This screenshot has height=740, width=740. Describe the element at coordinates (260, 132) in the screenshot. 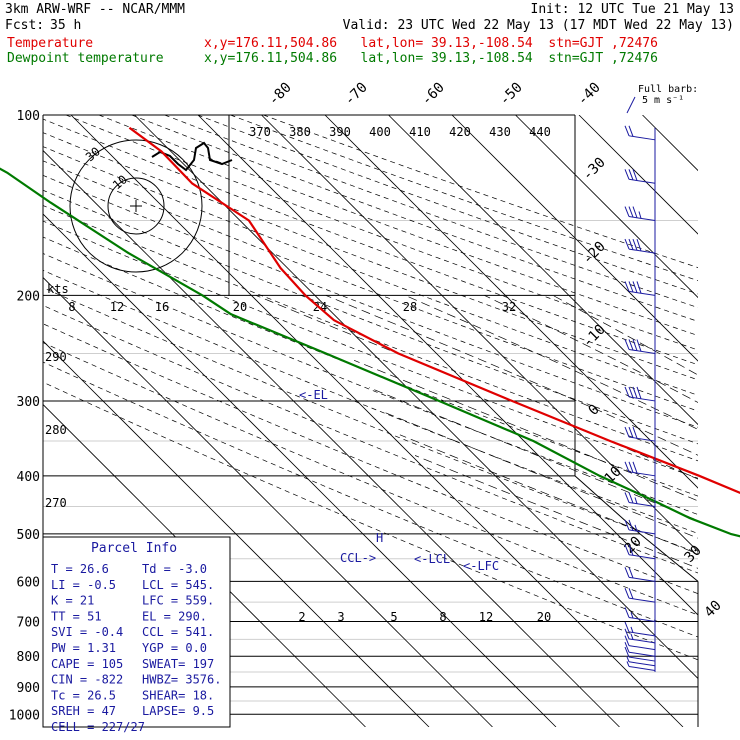

I see `theta-label: 370` at that location.